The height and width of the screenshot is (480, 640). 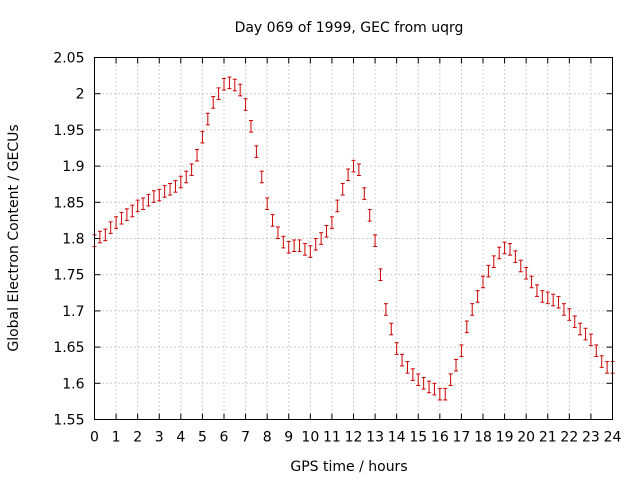 I want to click on x-tick-label: 9, so click(x=288, y=438).